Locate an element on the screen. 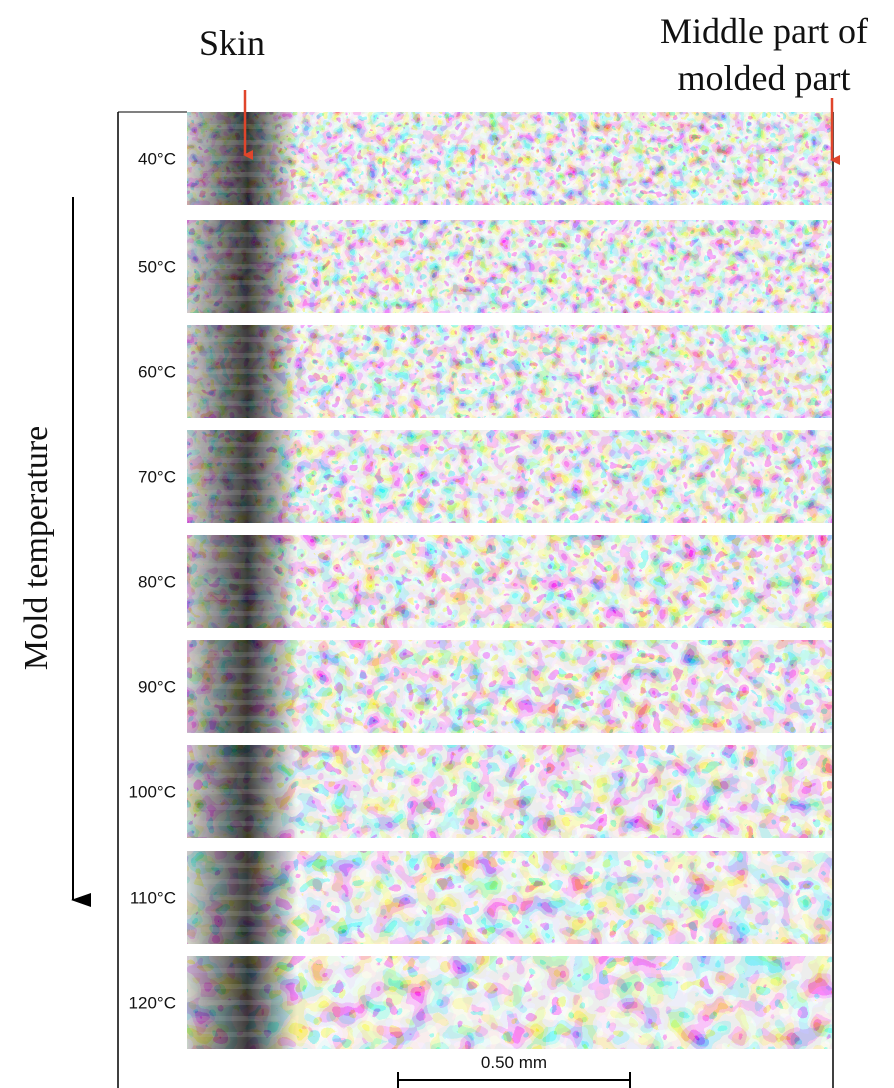  micrograph-row: 50°C is located at coordinates (485, 266).